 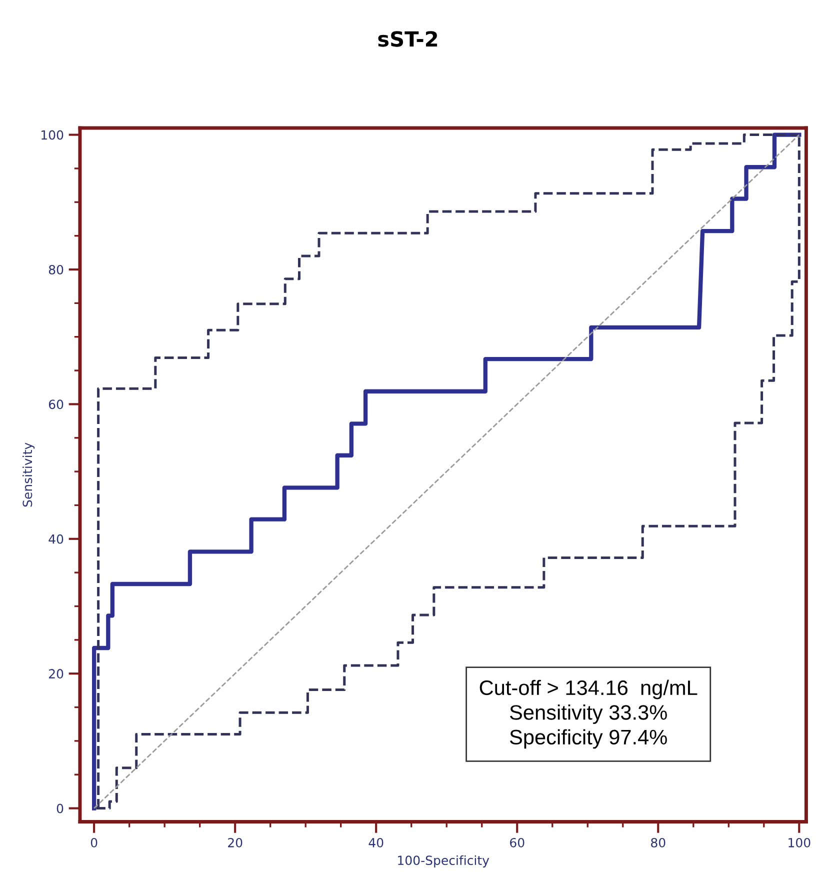 What do you see at coordinates (56, 539) in the screenshot?
I see `y-tick-label: 40` at bounding box center [56, 539].